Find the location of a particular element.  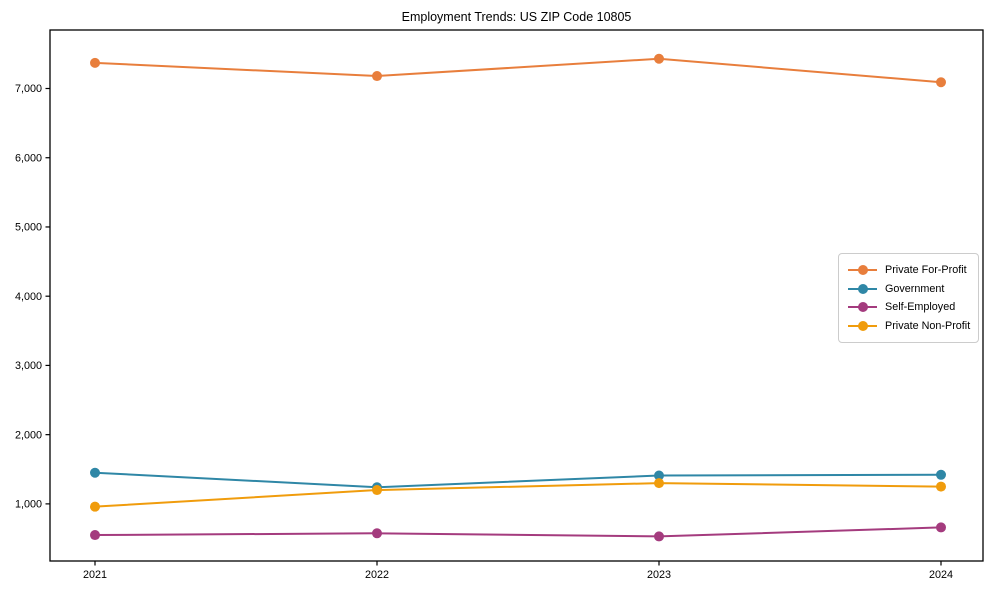

legend-marker-private-for-profit-icon is located at coordinates (862, 270).